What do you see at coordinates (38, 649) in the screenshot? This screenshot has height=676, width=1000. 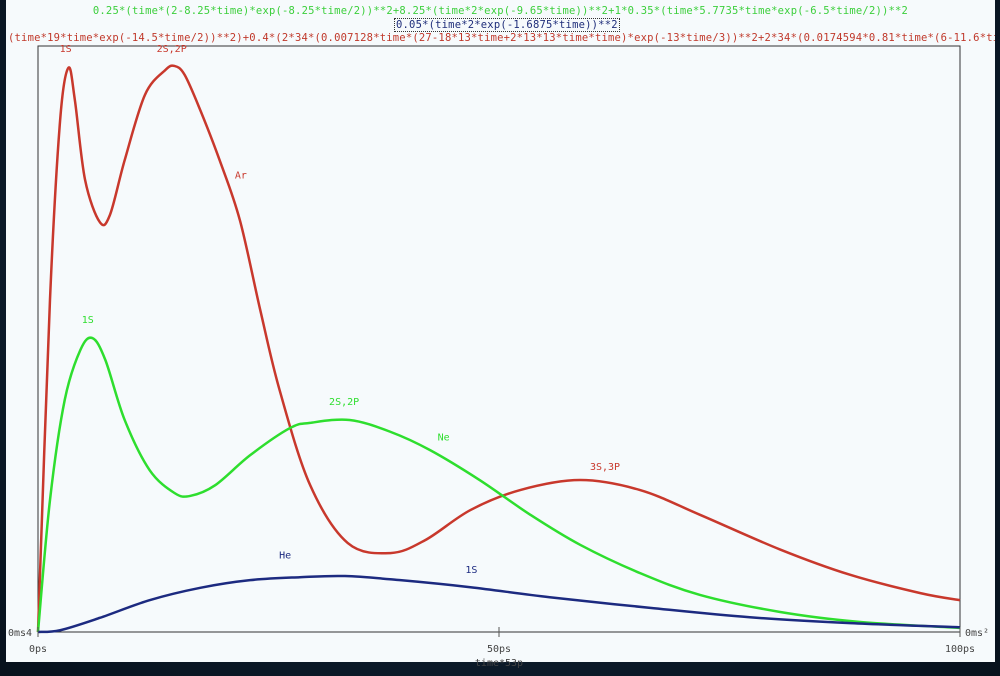 I see `x-tick-label: 0ps` at bounding box center [38, 649].